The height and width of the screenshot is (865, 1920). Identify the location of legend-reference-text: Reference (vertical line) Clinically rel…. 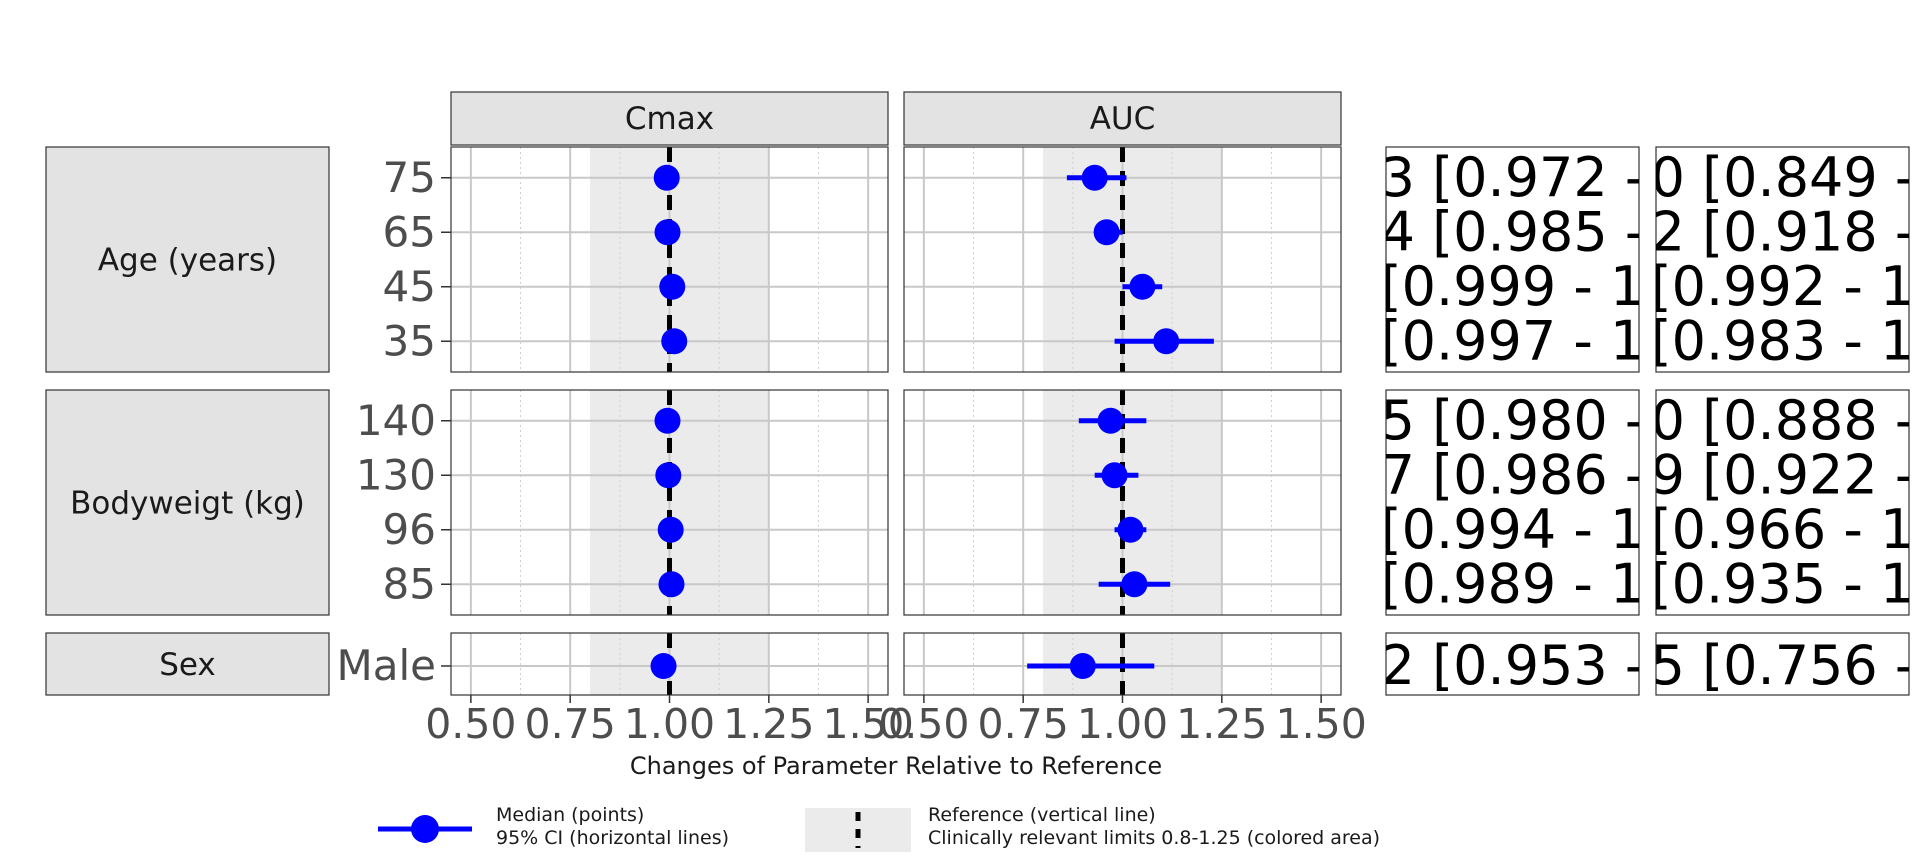
(1154, 827).